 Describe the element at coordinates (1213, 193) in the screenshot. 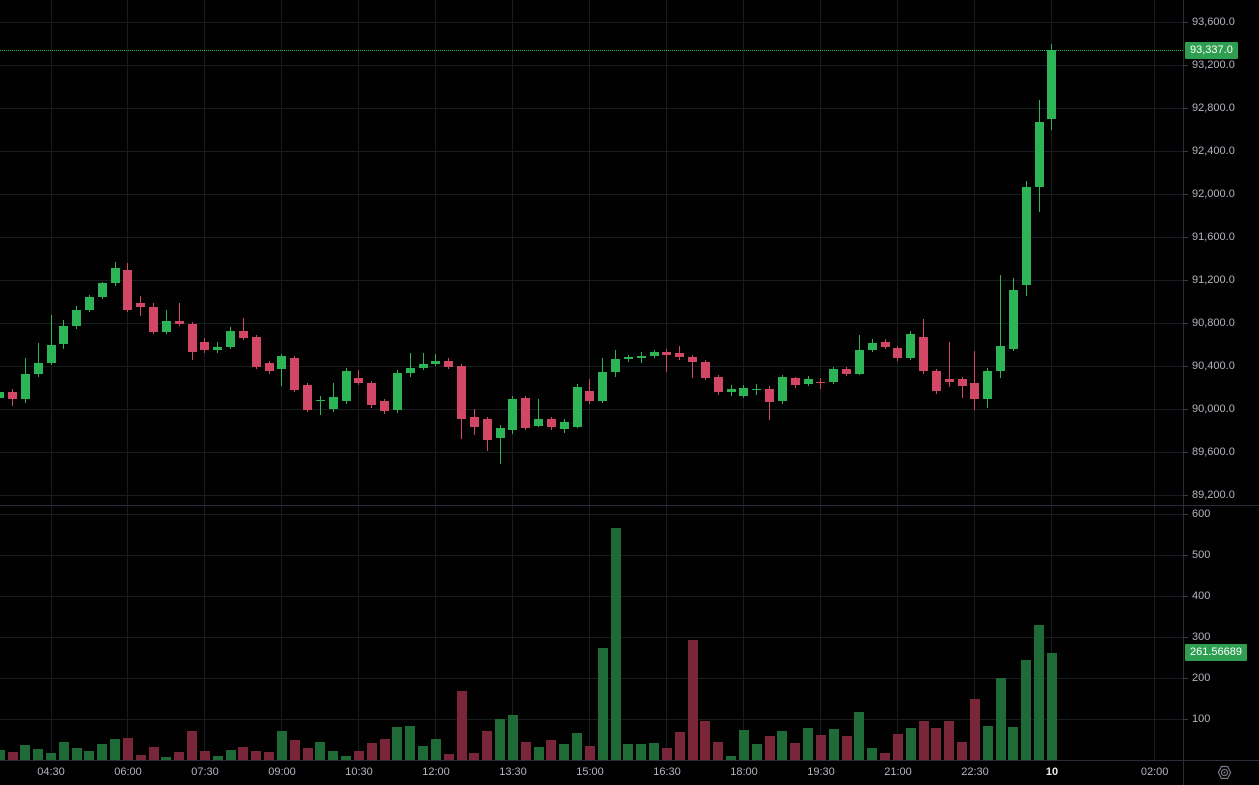

I see `price-tick-label: 92,000.0` at that location.